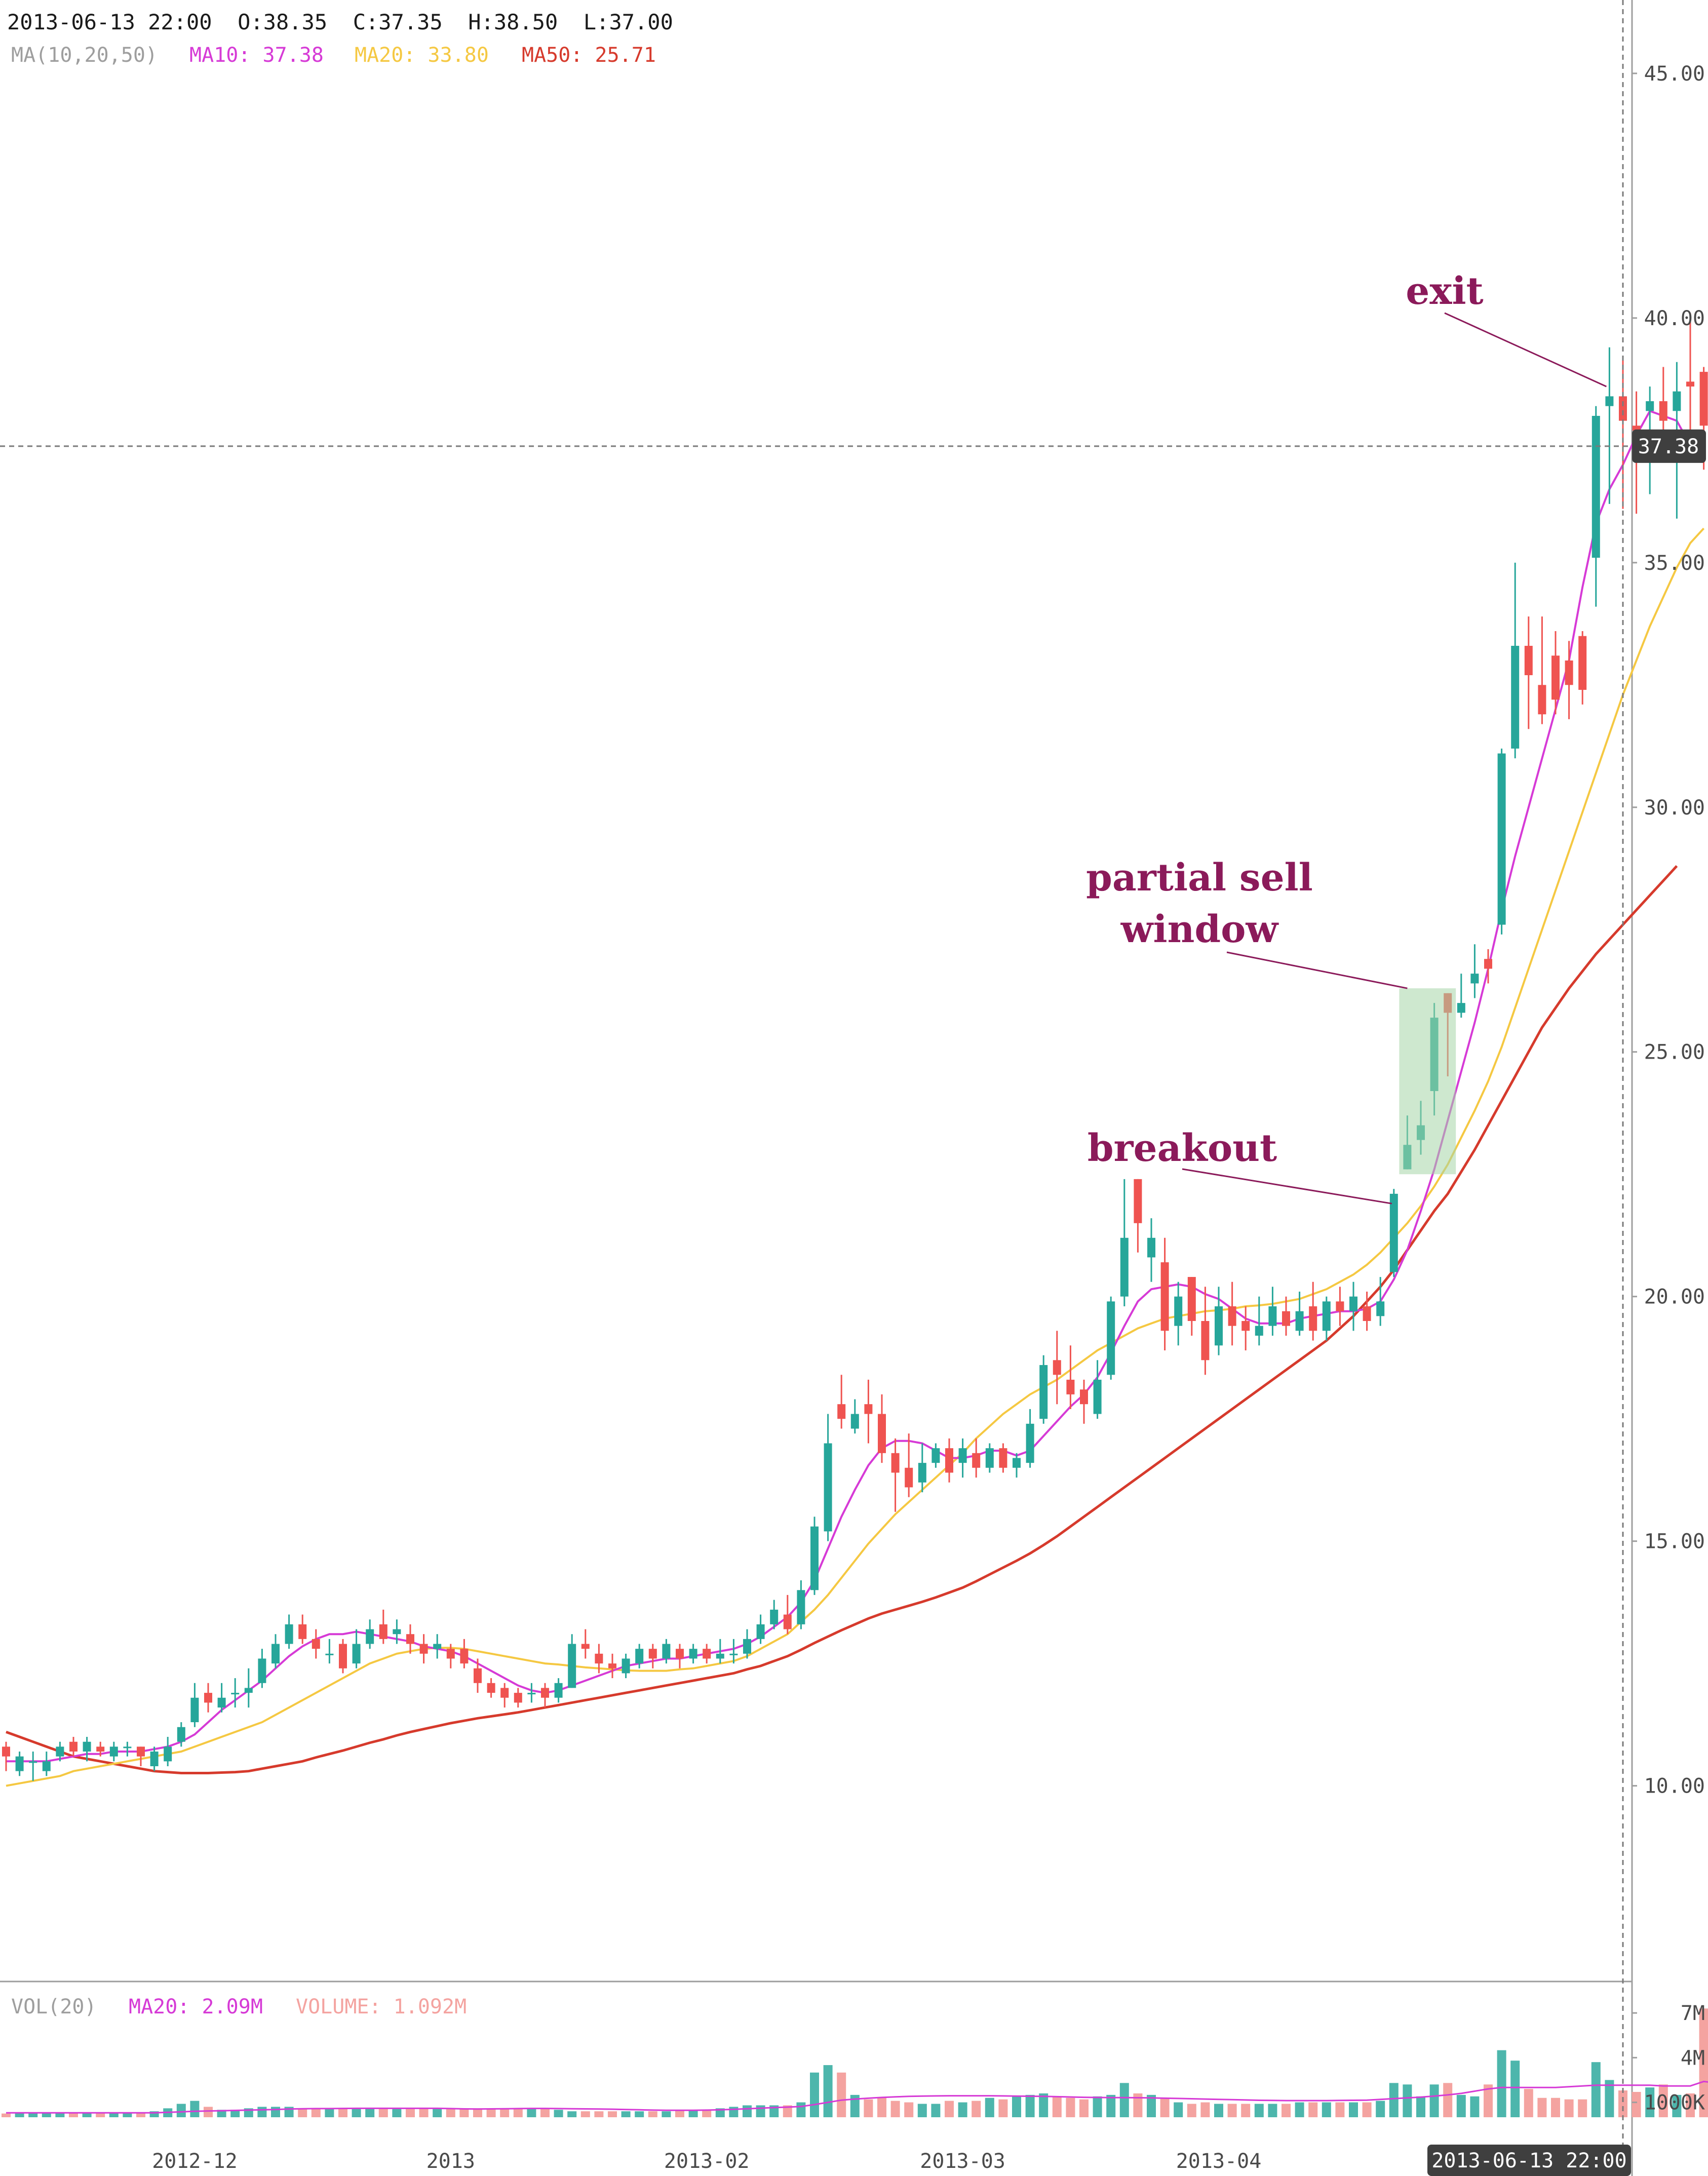  I want to click on exit-leader-line, so click(1525, 350).